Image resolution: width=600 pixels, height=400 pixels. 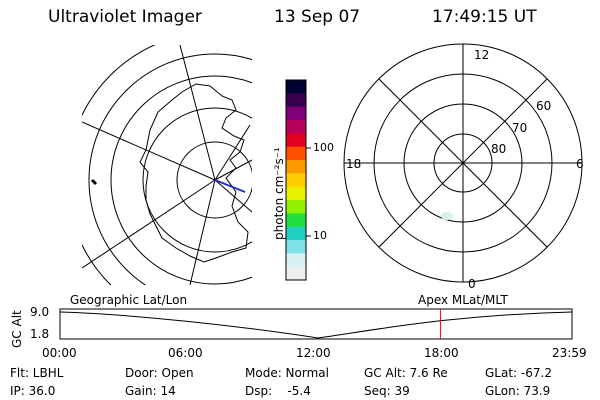 I want to click on mlt-label-12: 12, so click(x=482, y=55).